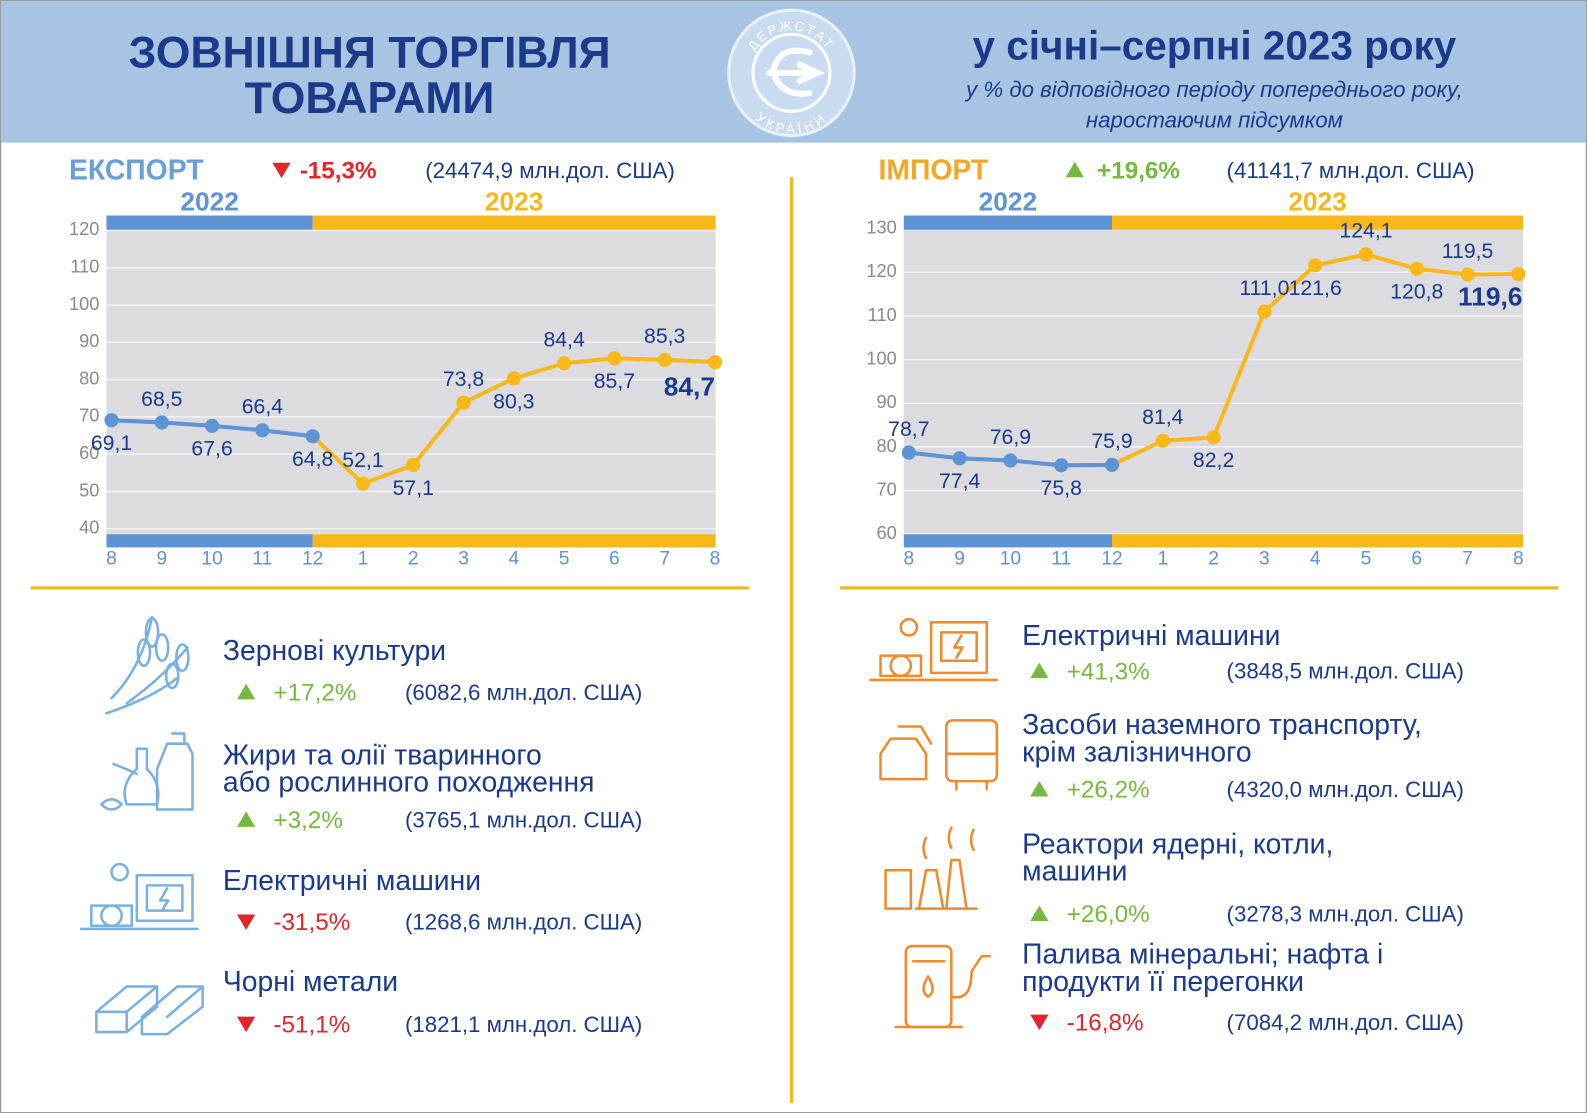 The height and width of the screenshot is (1113, 1587). What do you see at coordinates (311, 922) in the screenshot?
I see `item-change: -31,5%` at bounding box center [311, 922].